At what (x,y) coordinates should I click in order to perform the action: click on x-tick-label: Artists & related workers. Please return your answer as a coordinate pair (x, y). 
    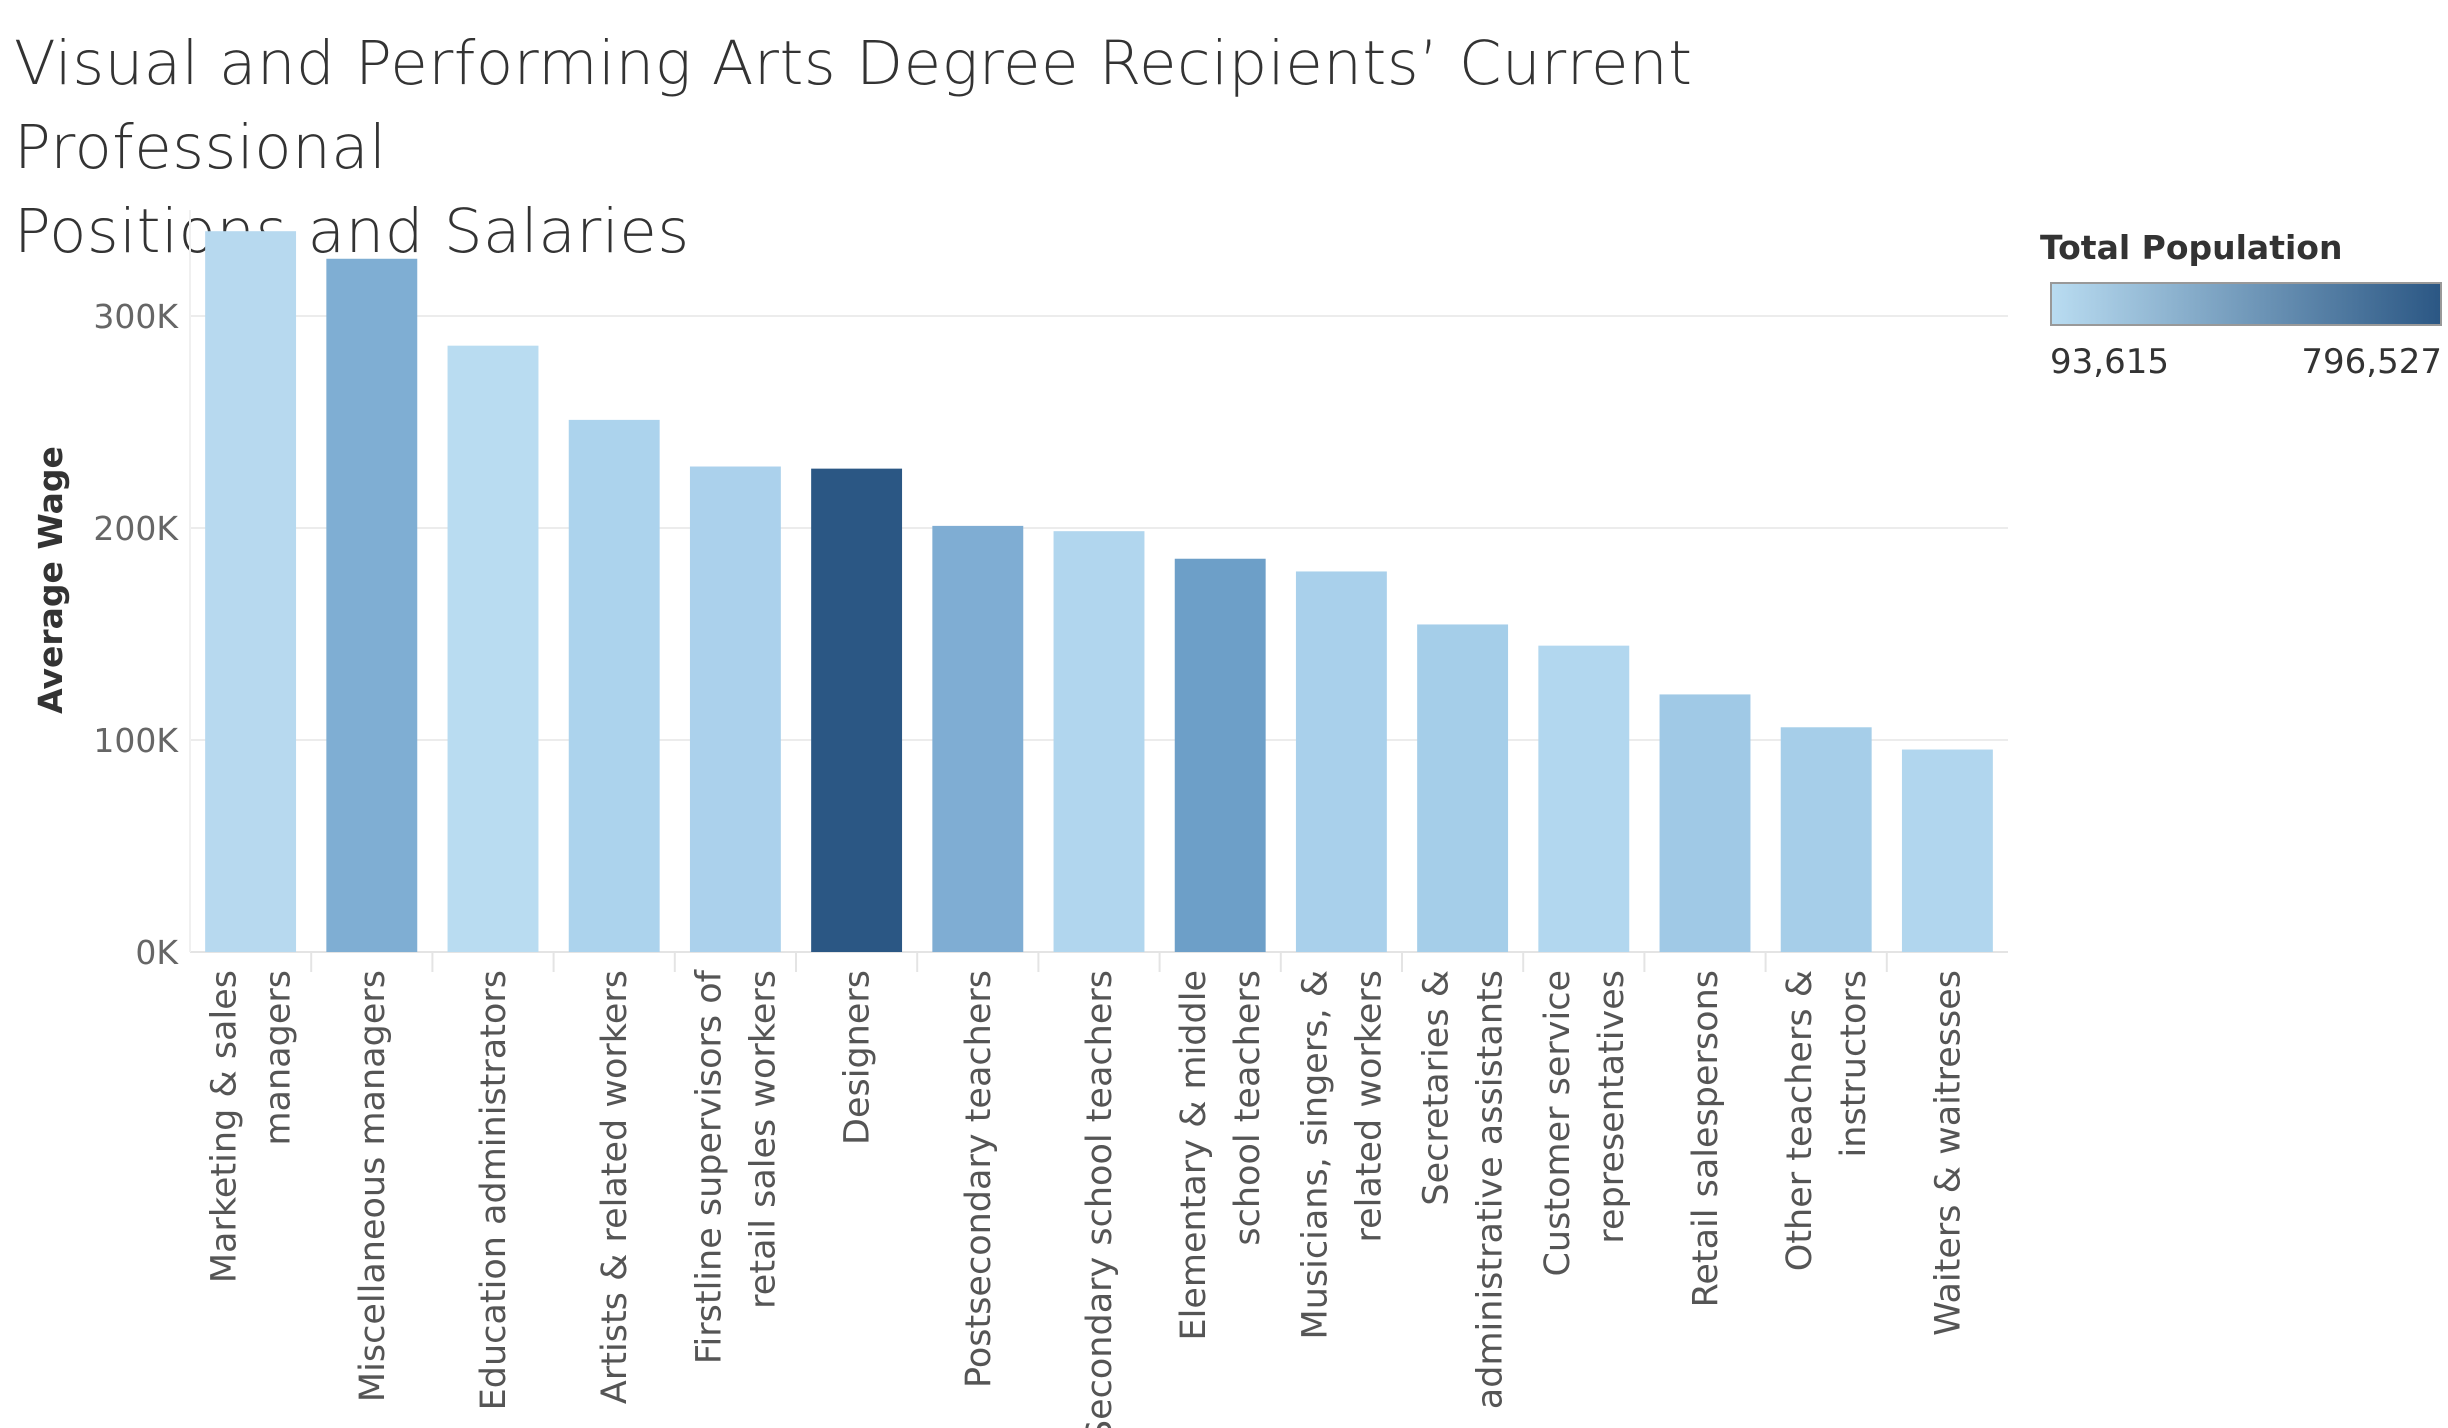
    Looking at the image, I should click on (615, 1187).